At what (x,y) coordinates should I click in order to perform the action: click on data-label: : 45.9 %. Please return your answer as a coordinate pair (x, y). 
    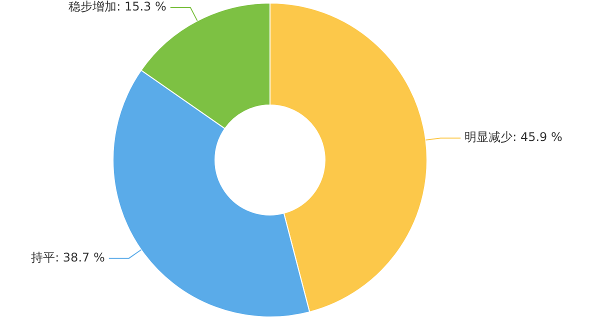
    Looking at the image, I should click on (537, 137).